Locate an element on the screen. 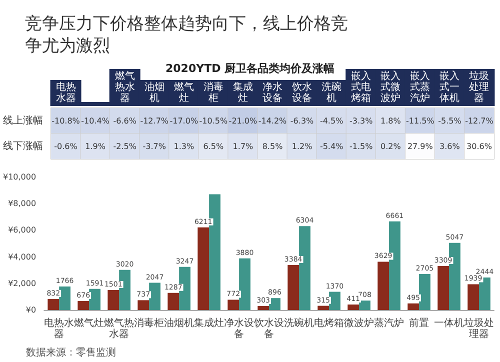 The image size is (500, 362). data-label: -6.3% is located at coordinates (302, 121).